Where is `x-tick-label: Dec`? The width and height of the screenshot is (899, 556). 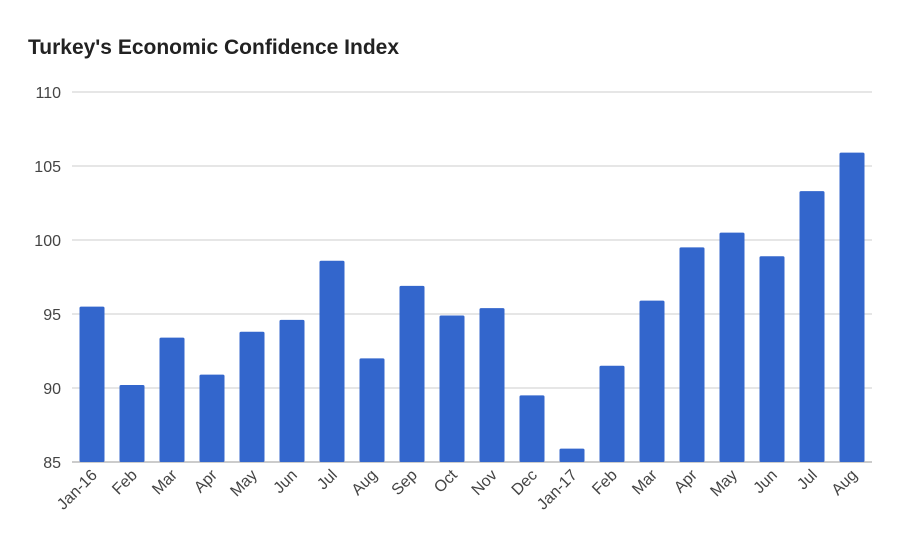 x-tick-label: Dec is located at coordinates (525, 483).